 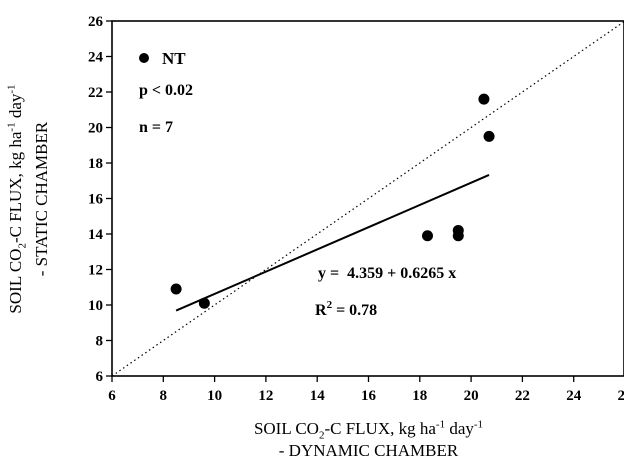 What do you see at coordinates (321, 435) in the screenshot?
I see `x-axis-label-sub: 2` at bounding box center [321, 435].